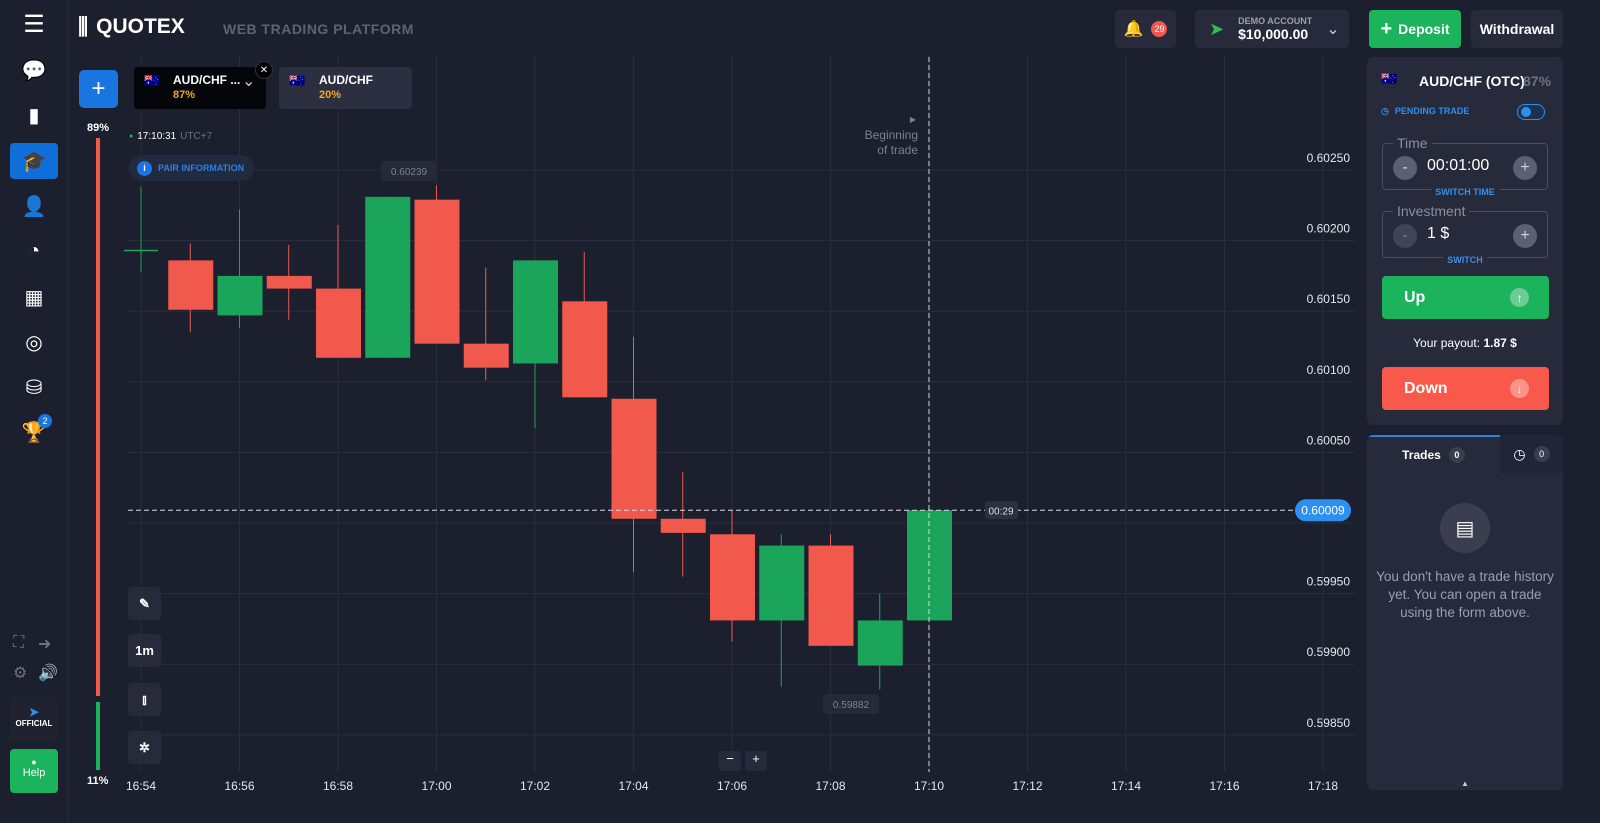 The height and width of the screenshot is (823, 1600). Describe the element at coordinates (83, 26) in the screenshot. I see `quotex-logo-icon: ⫼` at that location.